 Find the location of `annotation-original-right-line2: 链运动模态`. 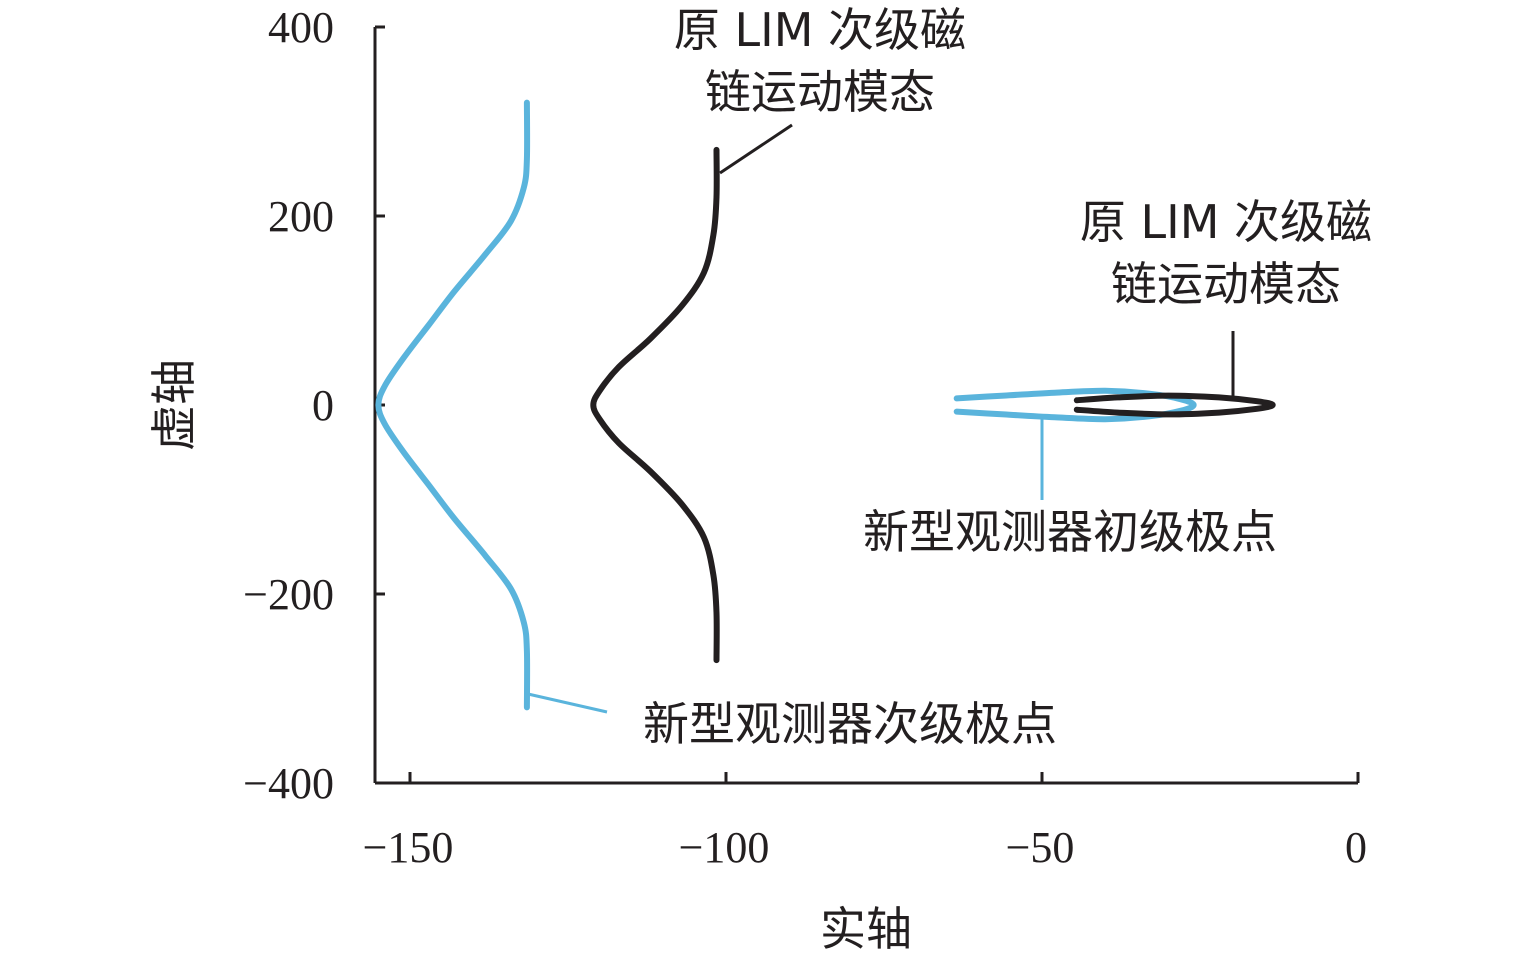

annotation-original-right-line2: 链运动模态 is located at coordinates (1226, 284).